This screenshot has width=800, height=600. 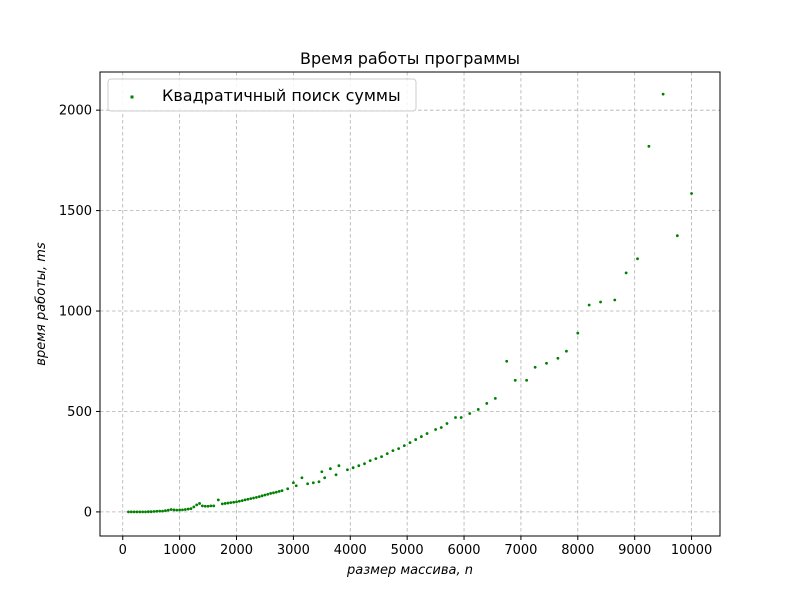 I want to click on y-tick-label: 1500, so click(x=75, y=211).